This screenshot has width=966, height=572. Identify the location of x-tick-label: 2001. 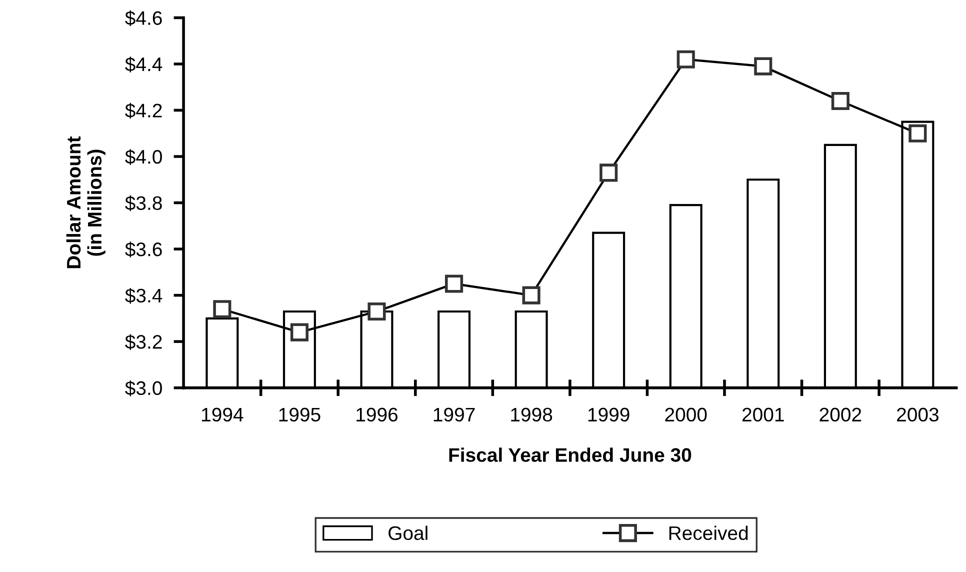
(763, 415).